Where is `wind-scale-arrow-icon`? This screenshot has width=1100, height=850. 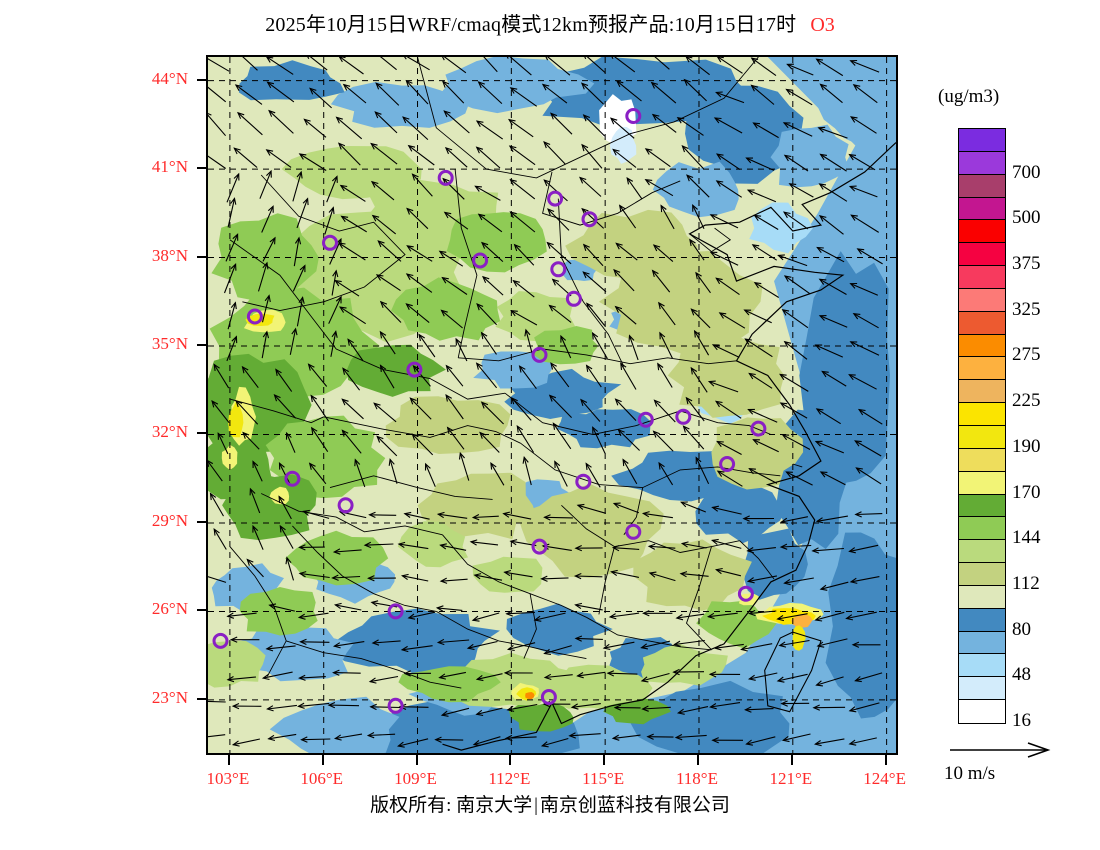
wind-scale-arrow-icon is located at coordinates (1000, 750).